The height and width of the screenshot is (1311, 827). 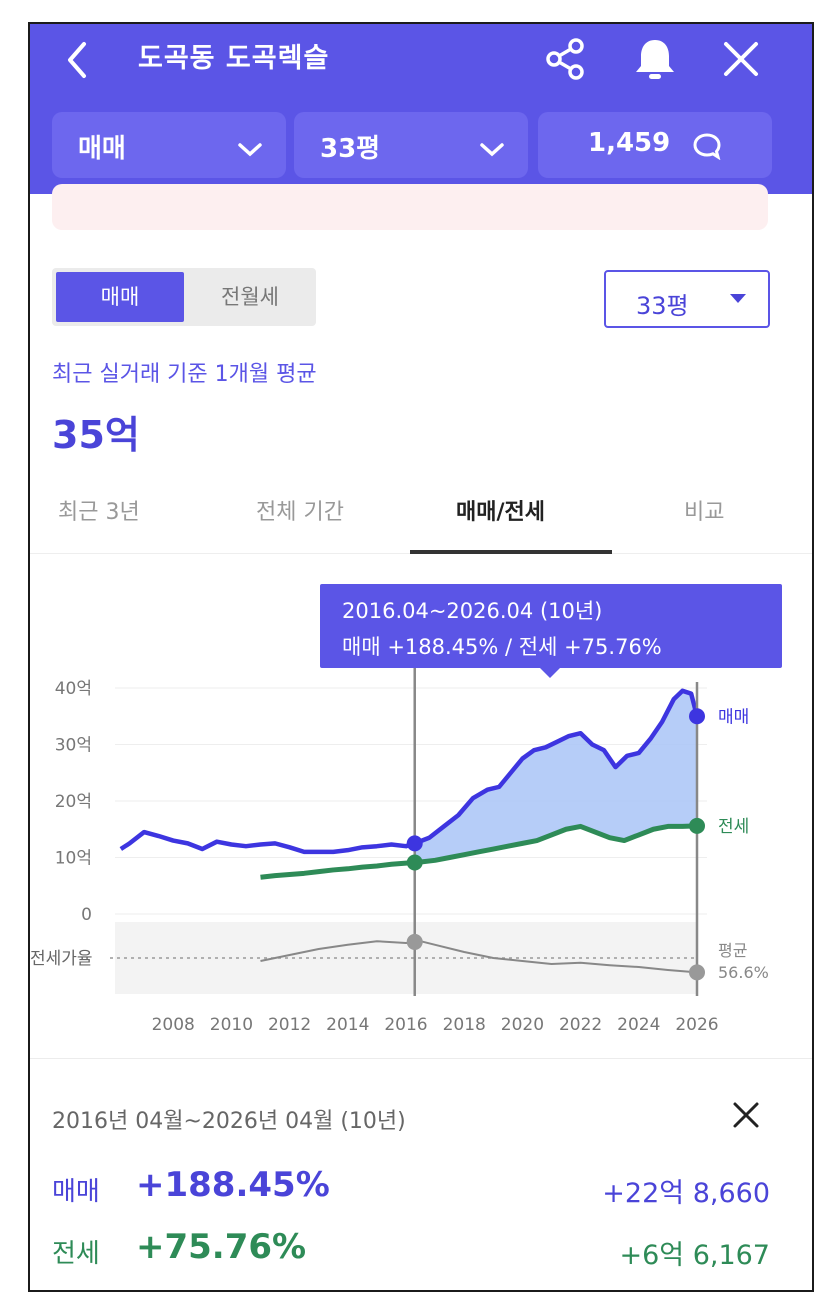 What do you see at coordinates (522, 1025) in the screenshot?
I see `x-tick-label: 2020` at bounding box center [522, 1025].